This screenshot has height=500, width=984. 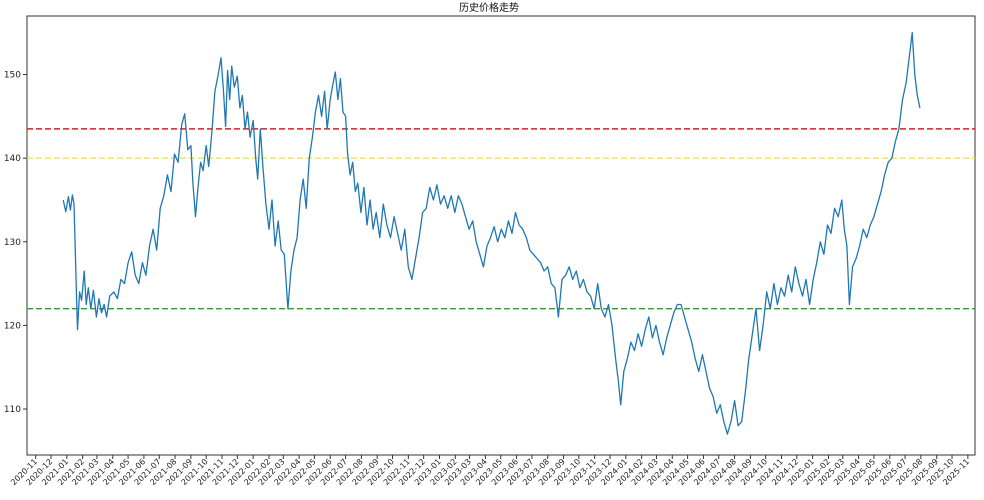 I want to click on y-tick-label: 150, so click(x=12, y=76).